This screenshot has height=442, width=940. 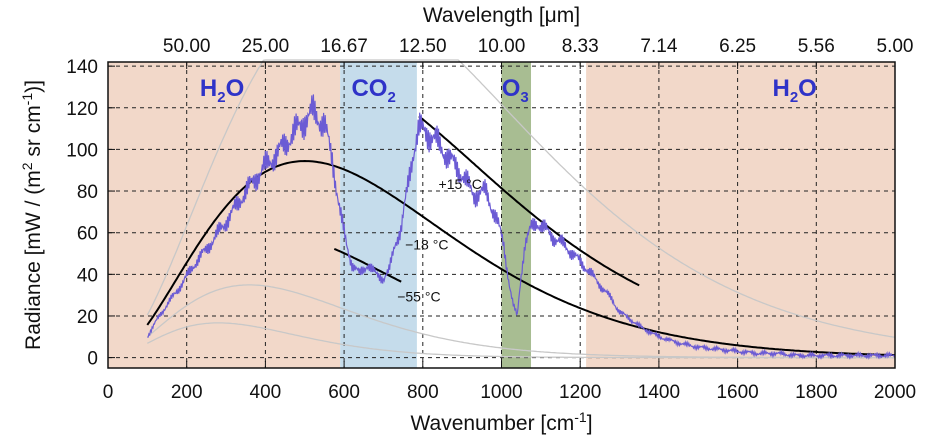 What do you see at coordinates (87, 275) in the screenshot?
I see `y-tick-label-40: 40` at bounding box center [87, 275].